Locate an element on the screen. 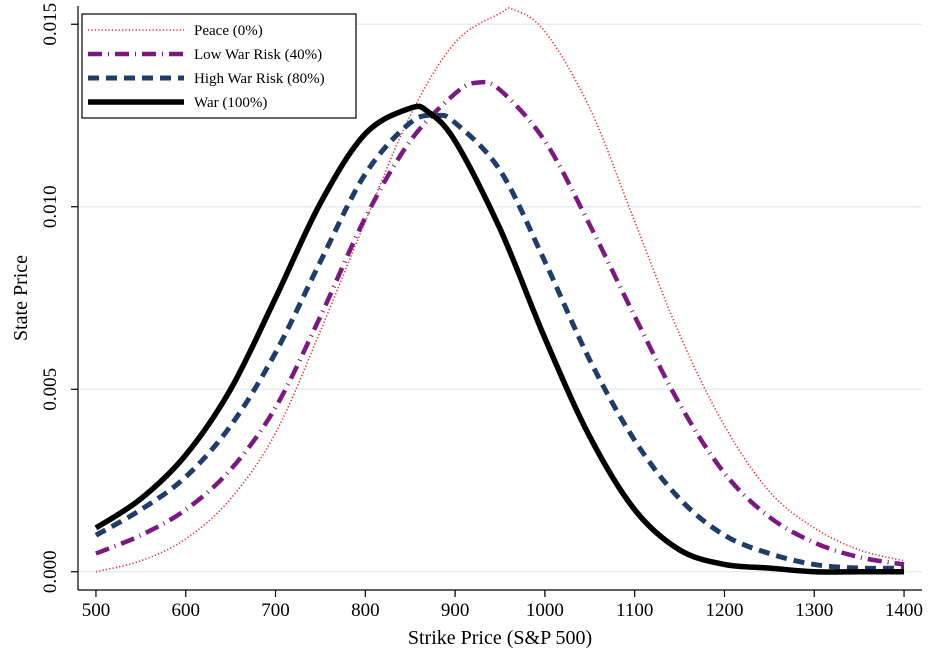 The height and width of the screenshot is (654, 932). x-tick-label: 800 is located at coordinates (365, 610).